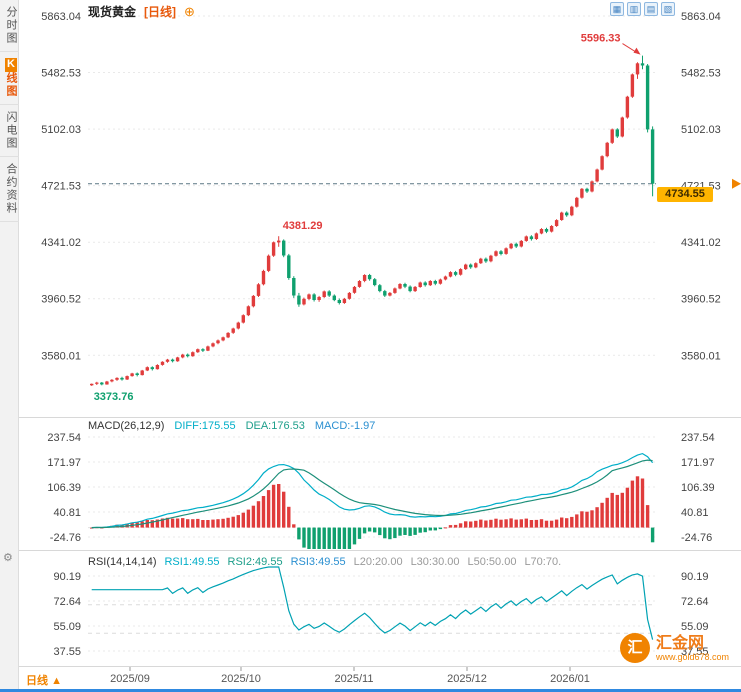  Describe the element at coordinates (570, 679) in the screenshot. I see `svg-text: 2026/01` at that location.